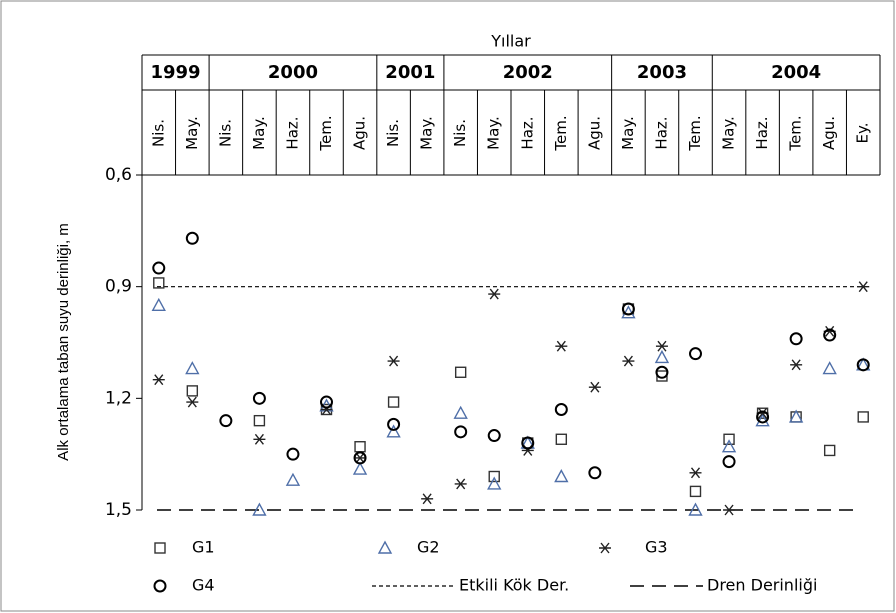  What do you see at coordinates (863, 133) in the screenshot?
I see `month-label: Ey.` at bounding box center [863, 133].